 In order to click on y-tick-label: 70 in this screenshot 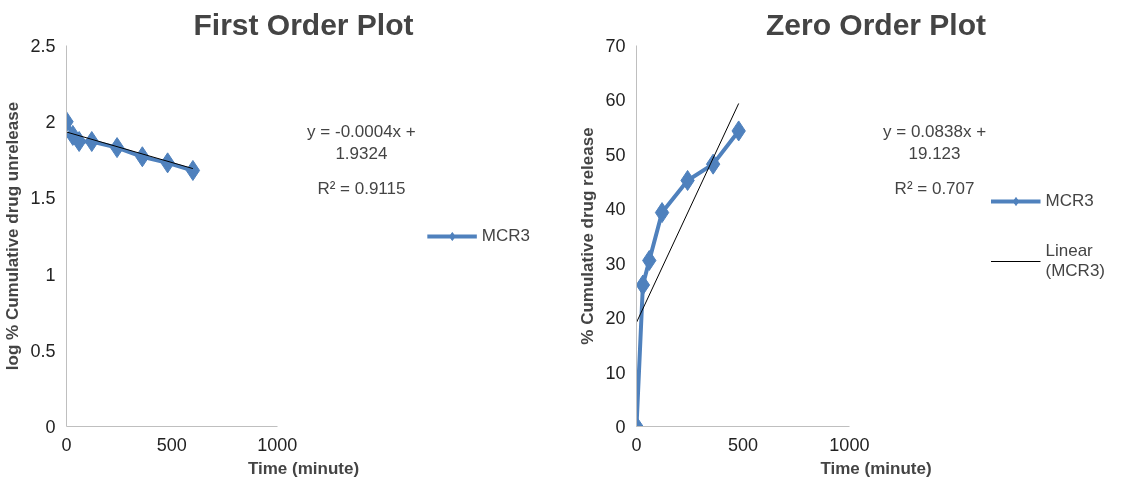, I will do `click(615, 46)`.